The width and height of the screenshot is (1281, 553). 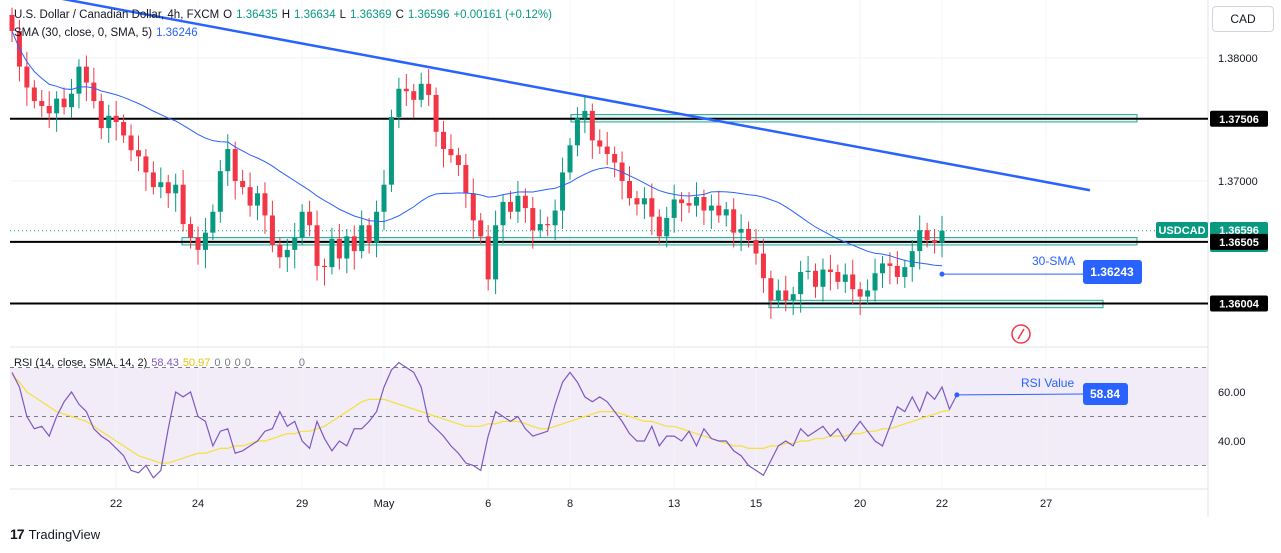 What do you see at coordinates (1021, 334) in the screenshot?
I see `alert-icon` at bounding box center [1021, 334].